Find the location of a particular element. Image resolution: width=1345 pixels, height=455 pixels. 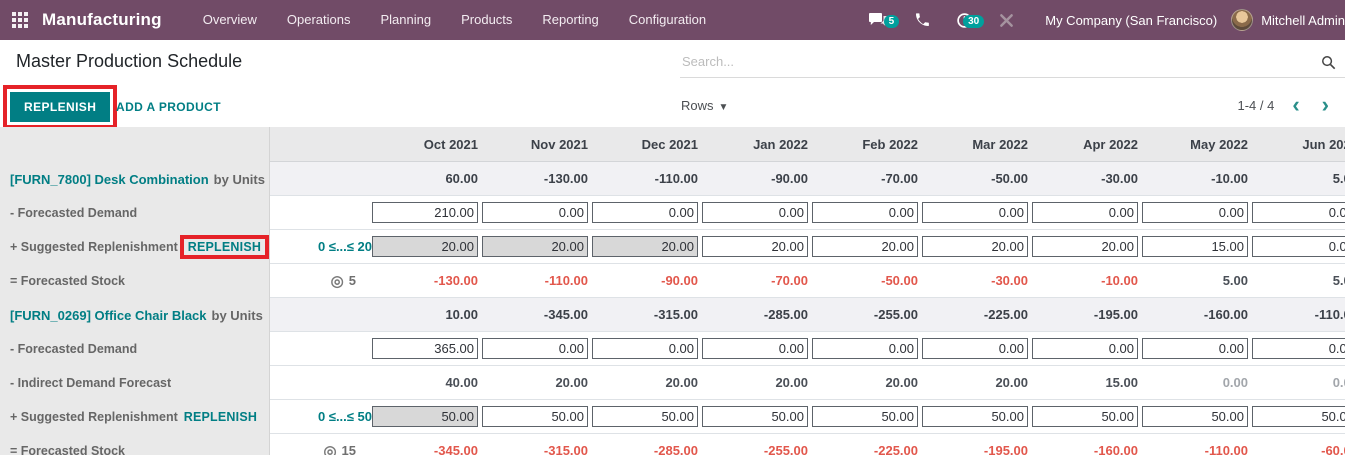

pager-range: 1-4 / 4 is located at coordinates (1256, 105).